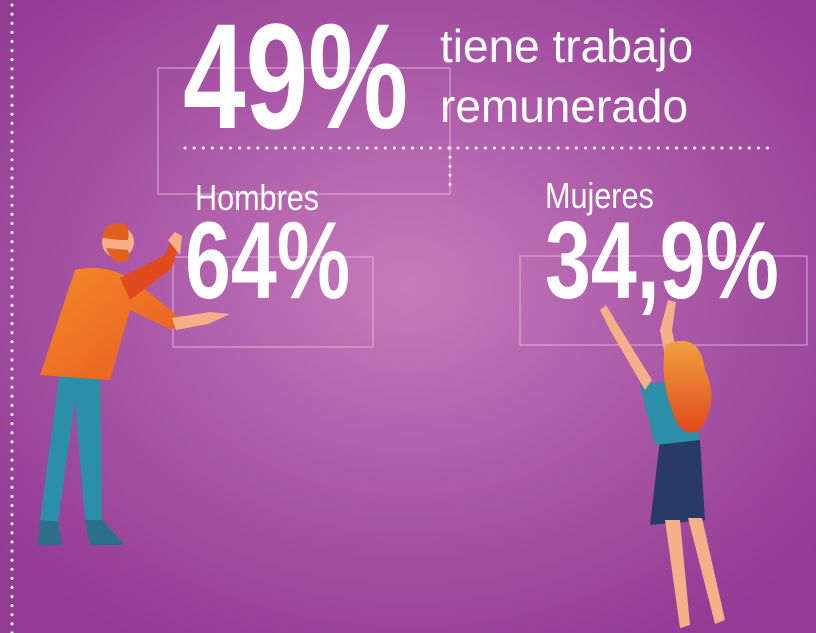 The image size is (816, 633). Describe the element at coordinates (599, 197) in the screenshot. I see `women-label: Mujeres` at that location.